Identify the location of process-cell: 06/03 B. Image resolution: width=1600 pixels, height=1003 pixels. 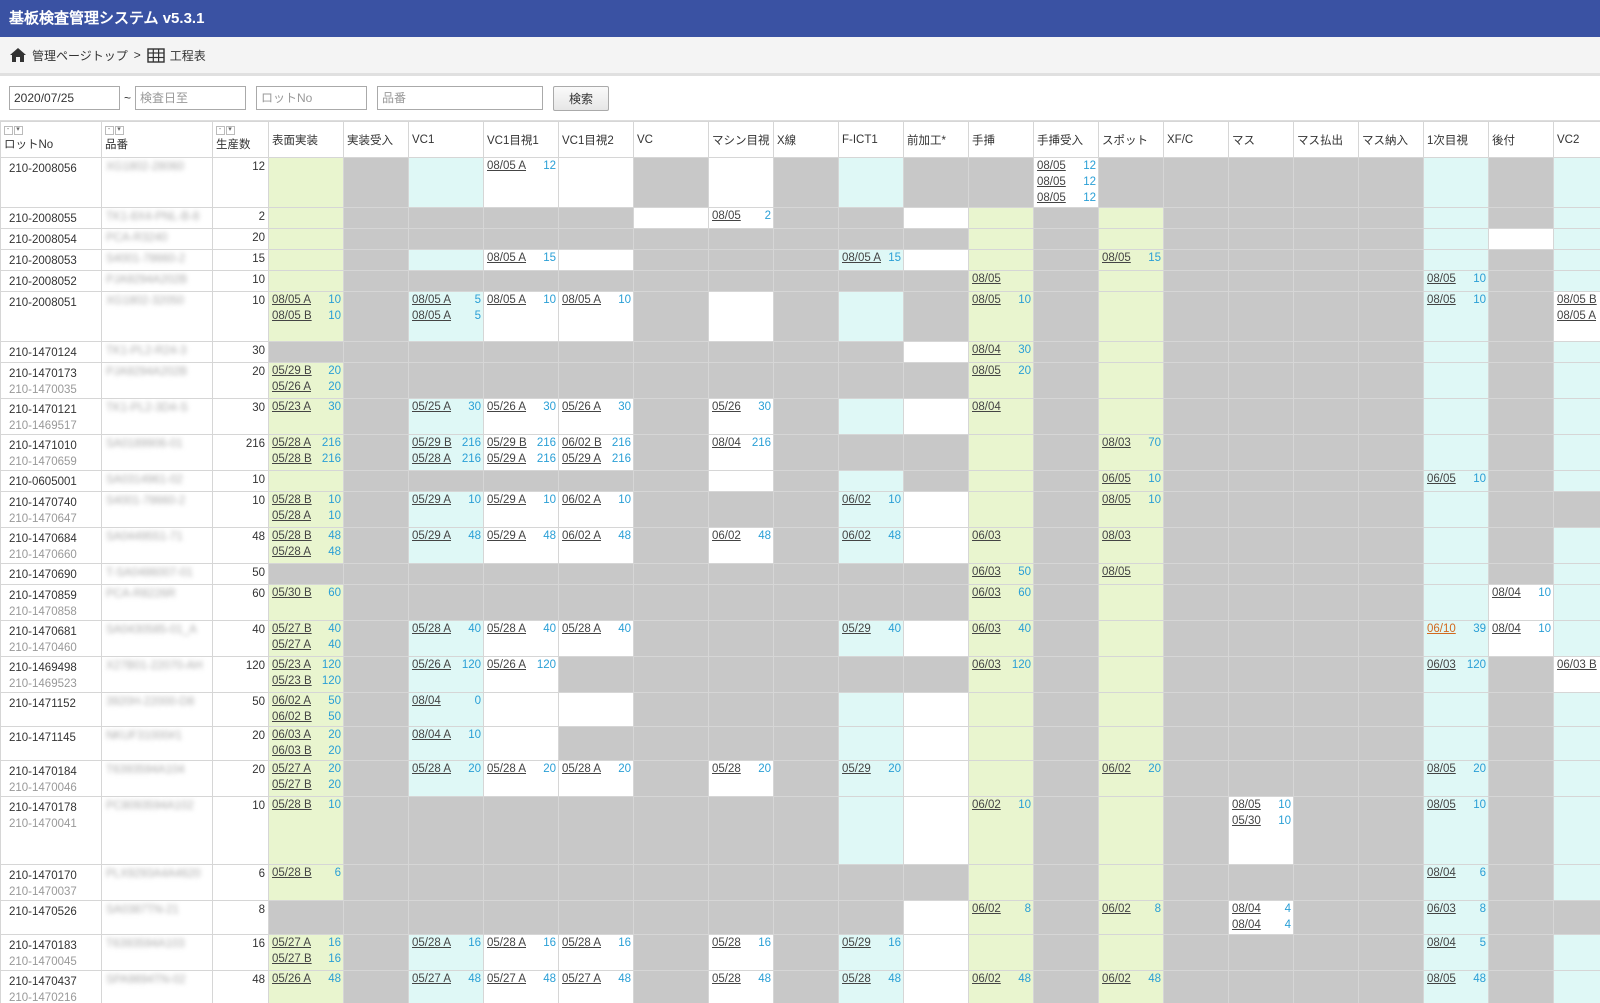
(1577, 675).